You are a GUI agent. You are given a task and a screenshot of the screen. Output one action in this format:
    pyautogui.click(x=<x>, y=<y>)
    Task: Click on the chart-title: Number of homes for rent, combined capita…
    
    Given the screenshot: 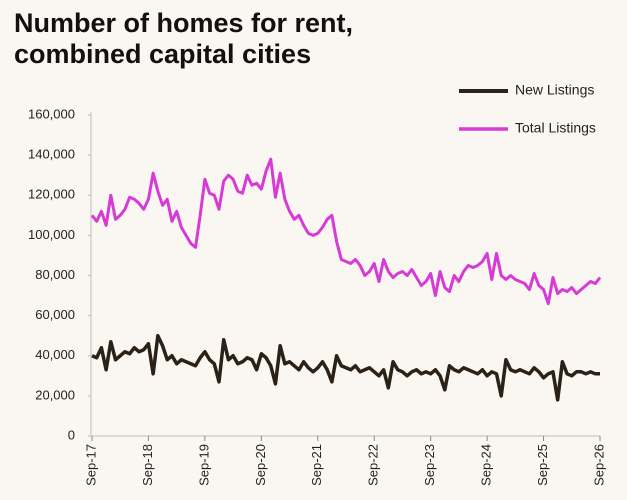 What is the action you would take?
    pyautogui.click(x=183, y=38)
    